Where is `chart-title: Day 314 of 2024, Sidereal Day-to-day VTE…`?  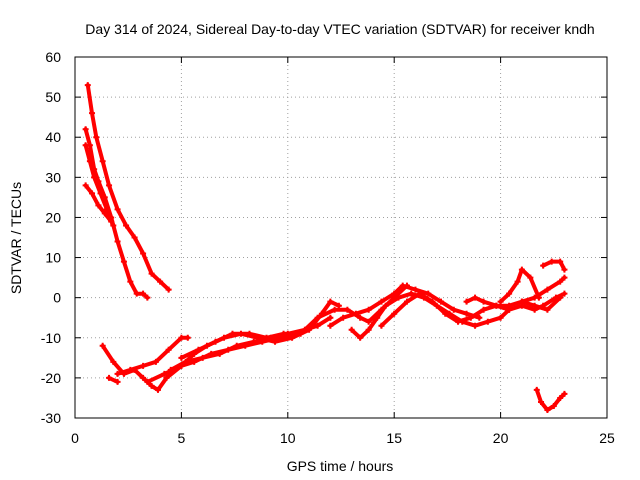 chart-title: Day 314 of 2024, Sidereal Day-to-day VTE… is located at coordinates (339, 29).